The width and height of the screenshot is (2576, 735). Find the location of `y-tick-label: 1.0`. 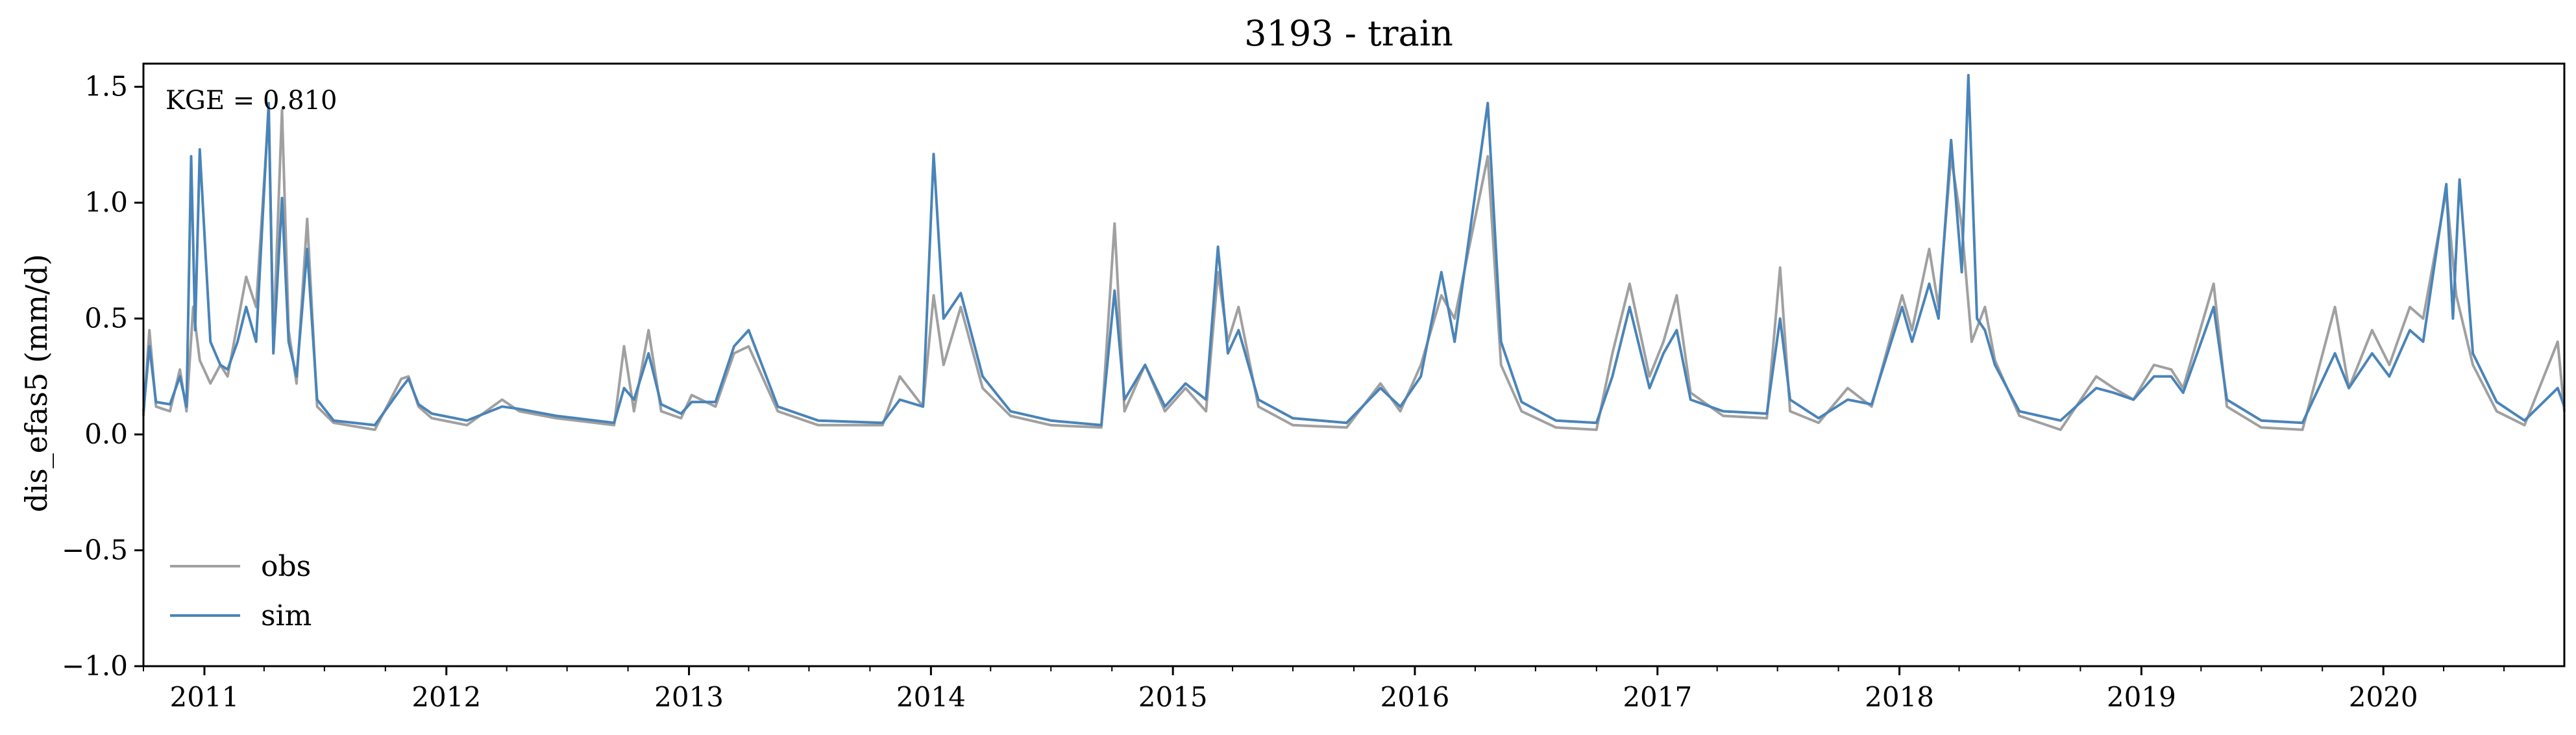

y-tick-label: 1.0 is located at coordinates (106, 202).